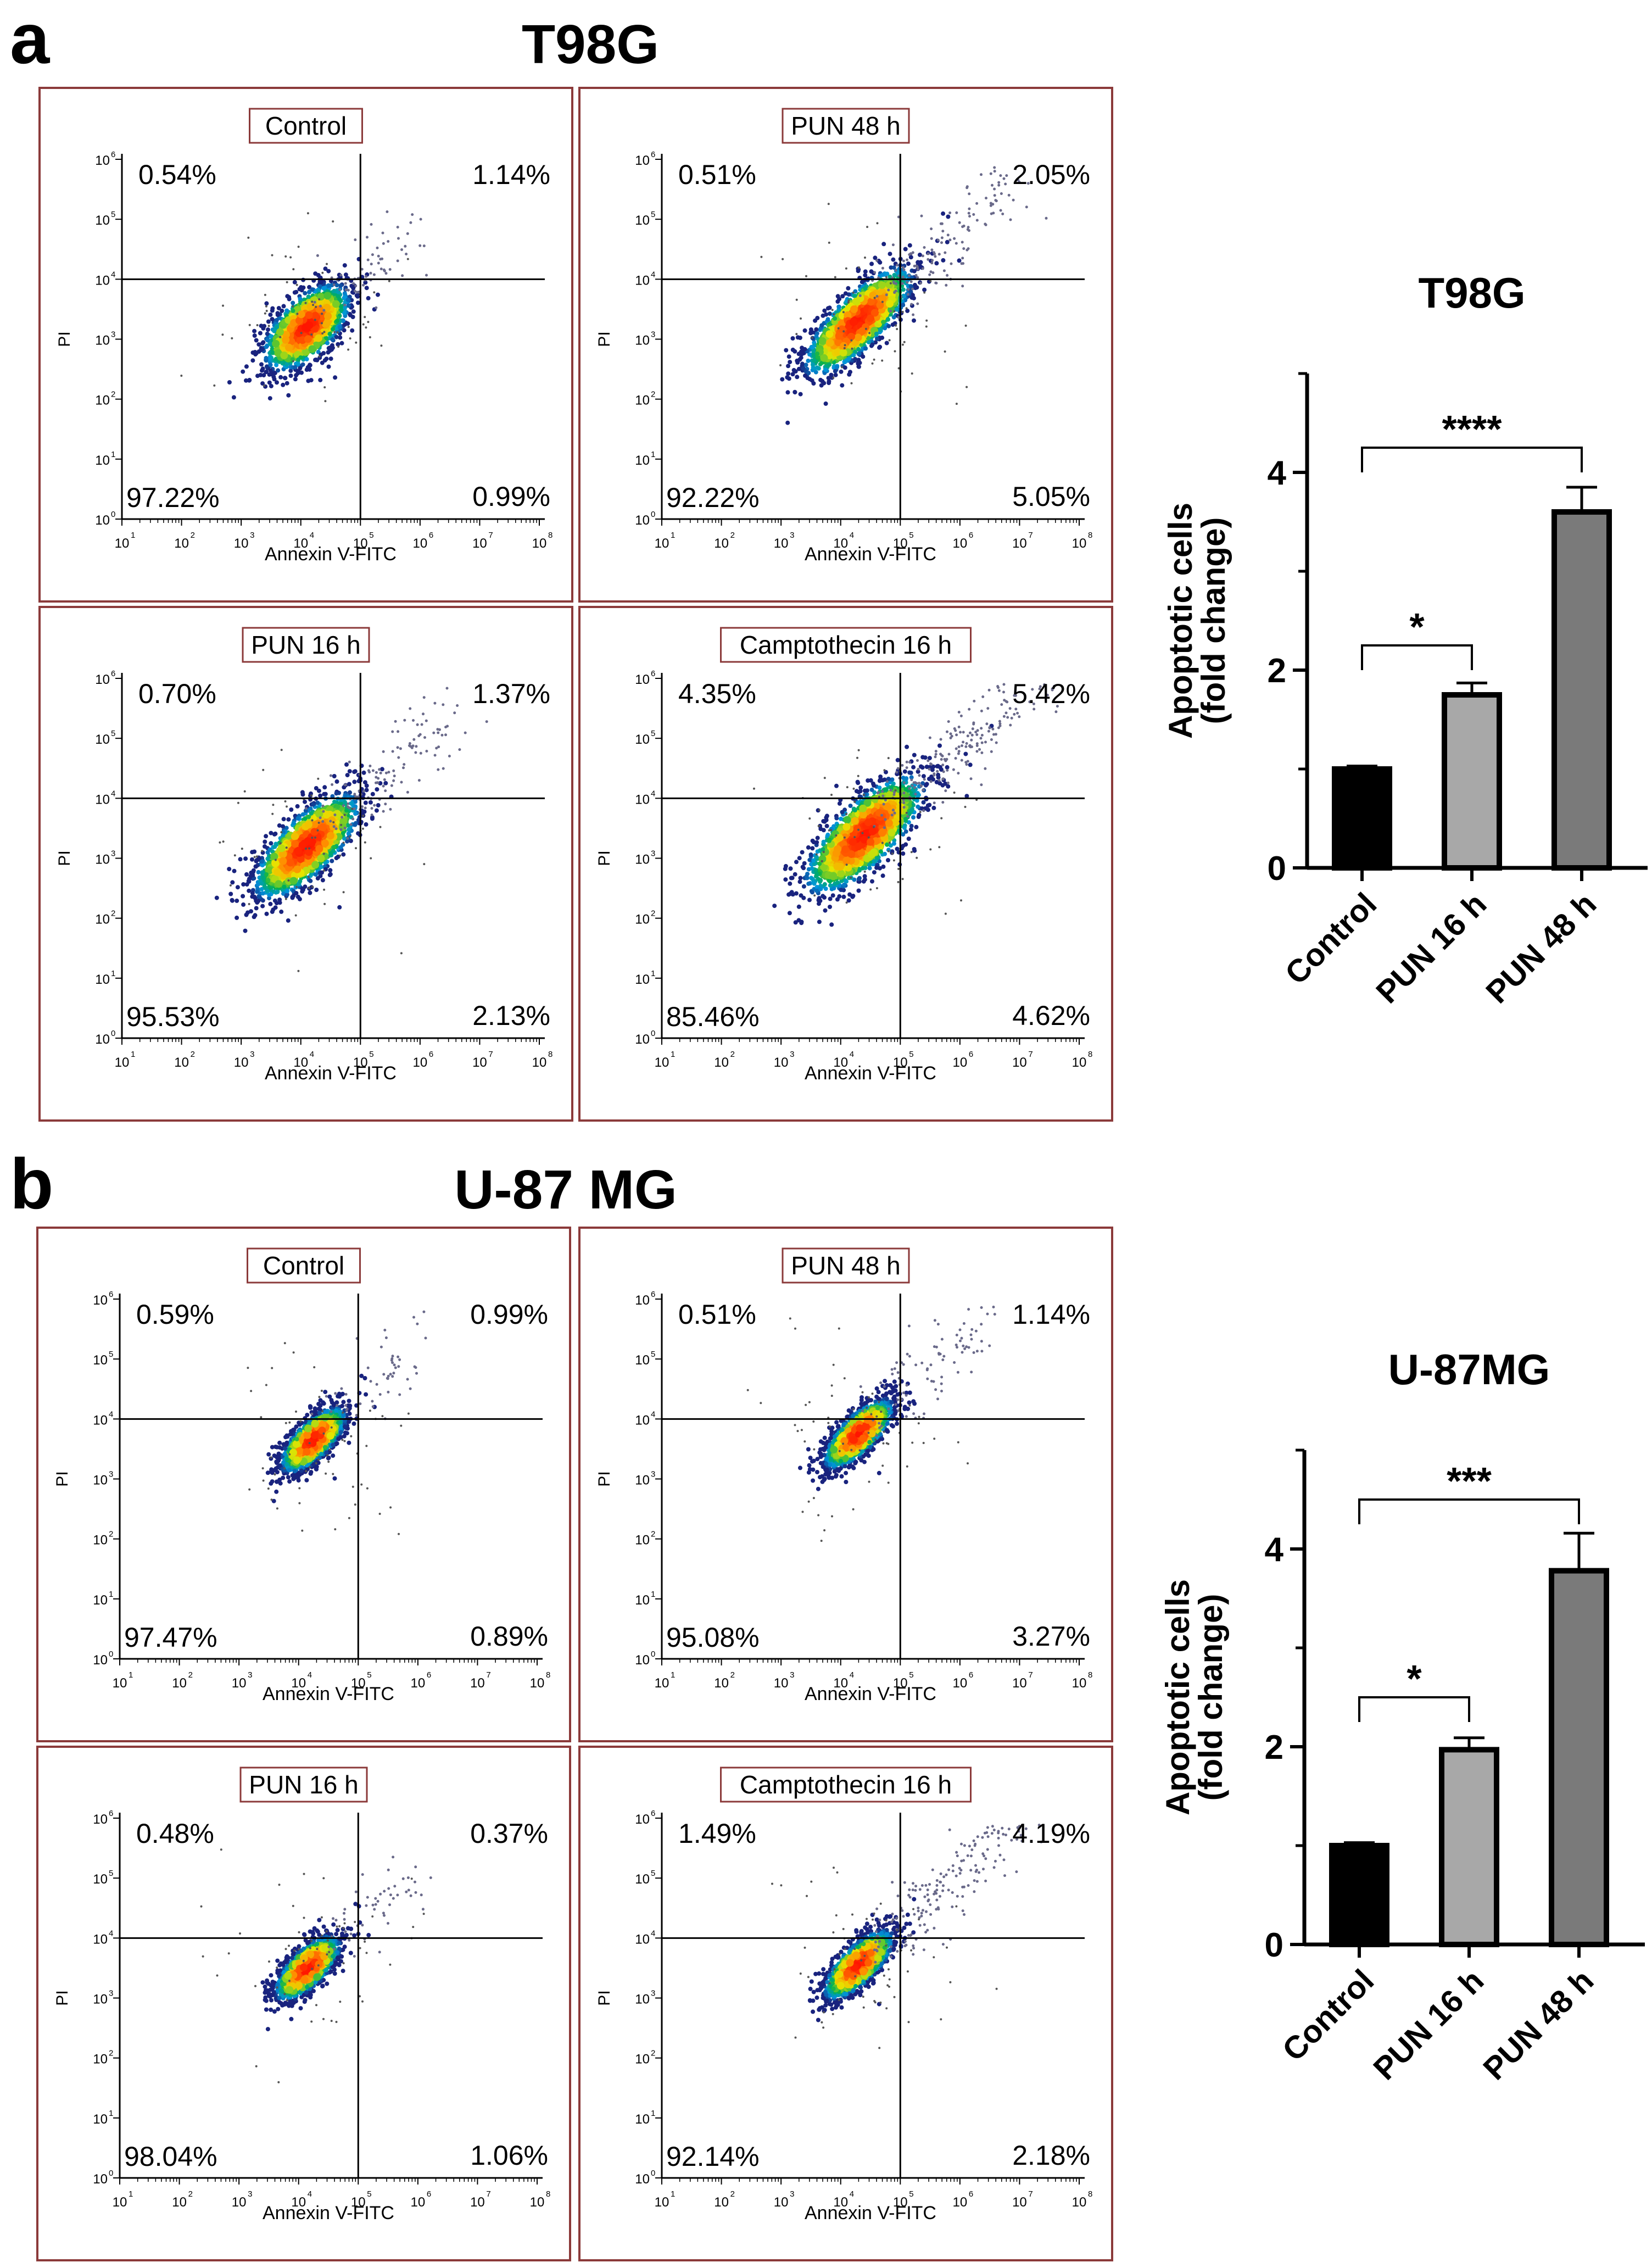 The height and width of the screenshot is (2268, 1652). I want to click on x-tick-exponent: 6, so click(971, 535).